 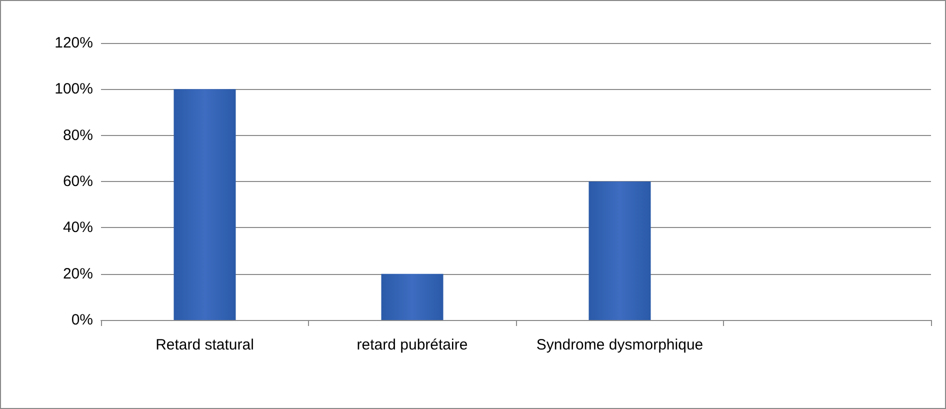 What do you see at coordinates (77, 135) in the screenshot?
I see `y-tick-label: 80%` at bounding box center [77, 135].